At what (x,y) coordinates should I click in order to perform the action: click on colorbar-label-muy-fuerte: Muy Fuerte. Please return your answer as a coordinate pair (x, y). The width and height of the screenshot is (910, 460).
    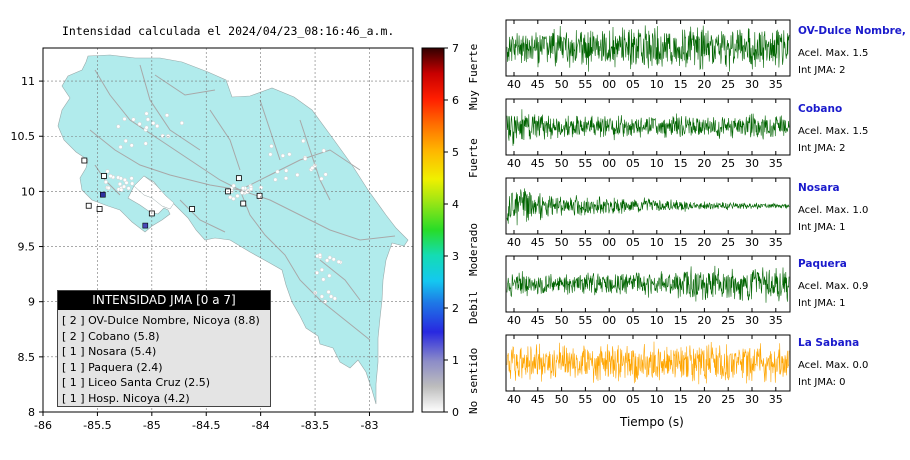
    Looking at the image, I should click on (473, 76).